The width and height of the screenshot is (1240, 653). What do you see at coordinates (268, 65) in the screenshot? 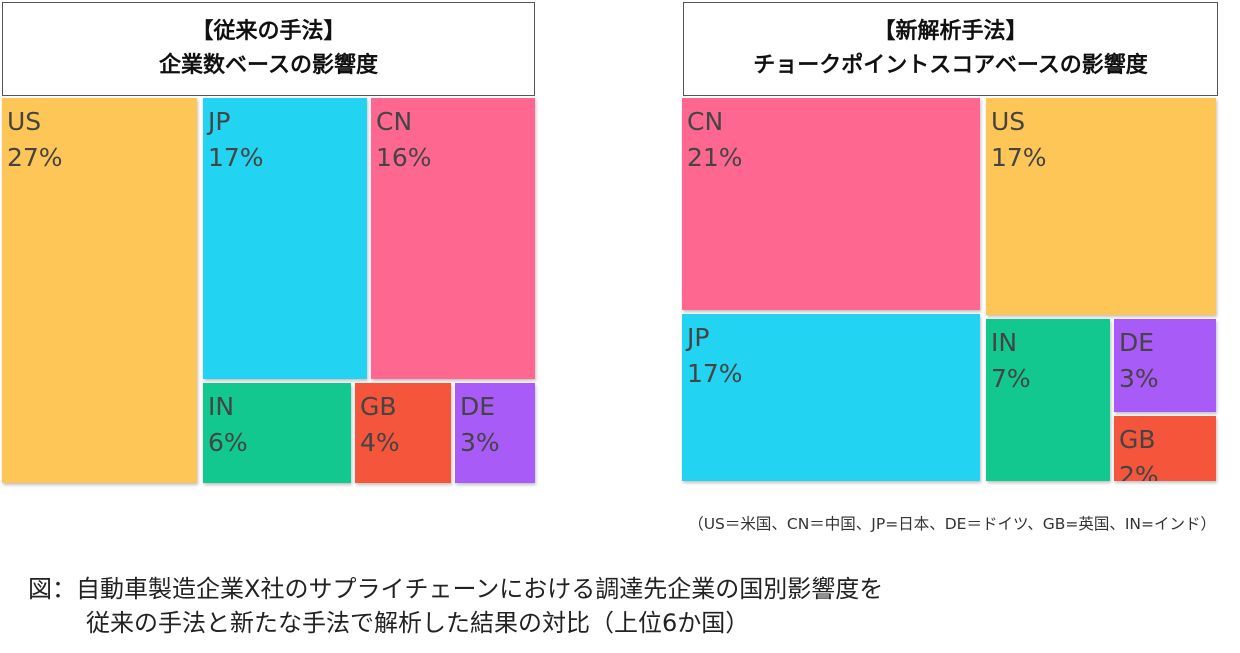
I see `left-chart-title-line2: 企業数ベースの影響度` at bounding box center [268, 65].